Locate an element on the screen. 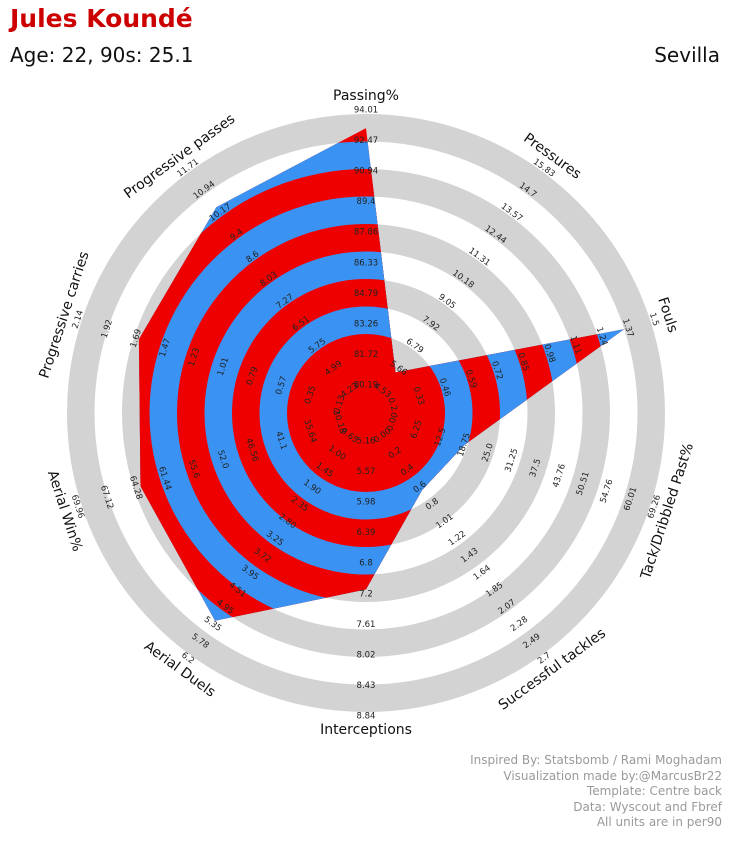 This screenshot has height=843, width=730. tick-label: 7.61 is located at coordinates (366, 625).